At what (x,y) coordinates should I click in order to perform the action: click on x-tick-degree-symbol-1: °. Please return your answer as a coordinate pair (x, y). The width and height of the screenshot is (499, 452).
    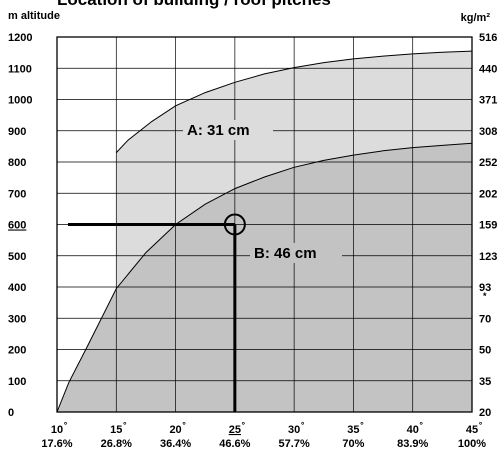
    Looking at the image, I should click on (66, 425).